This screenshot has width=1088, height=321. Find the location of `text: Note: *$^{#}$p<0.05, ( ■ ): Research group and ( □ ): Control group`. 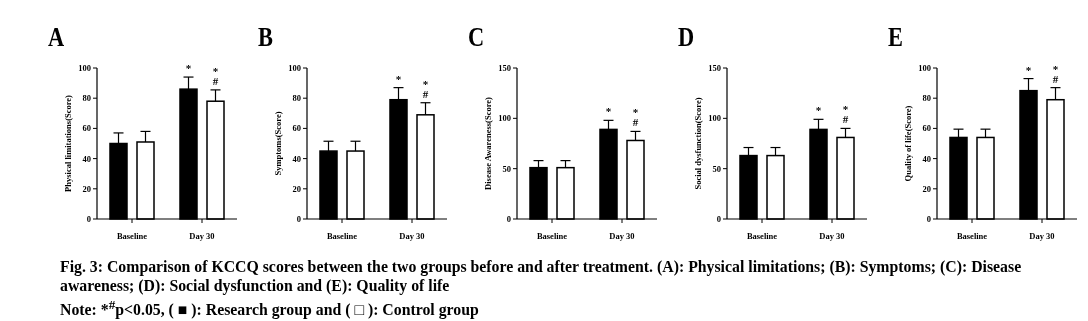

text: Note: *$^{#}$p<0.05, ( ■ ): Research group and ( □ ): Control group is located at coordinates (270, 308).